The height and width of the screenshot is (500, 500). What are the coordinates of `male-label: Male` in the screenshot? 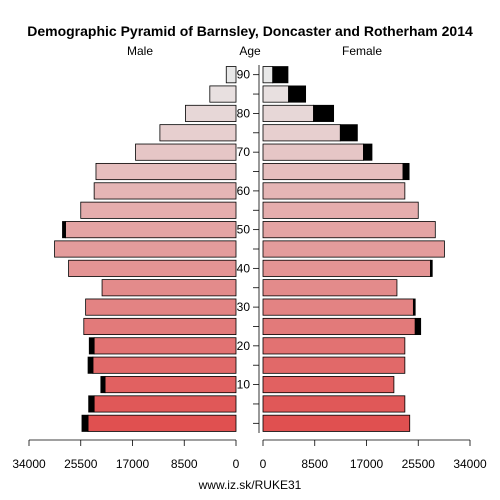 It's located at (140, 51).